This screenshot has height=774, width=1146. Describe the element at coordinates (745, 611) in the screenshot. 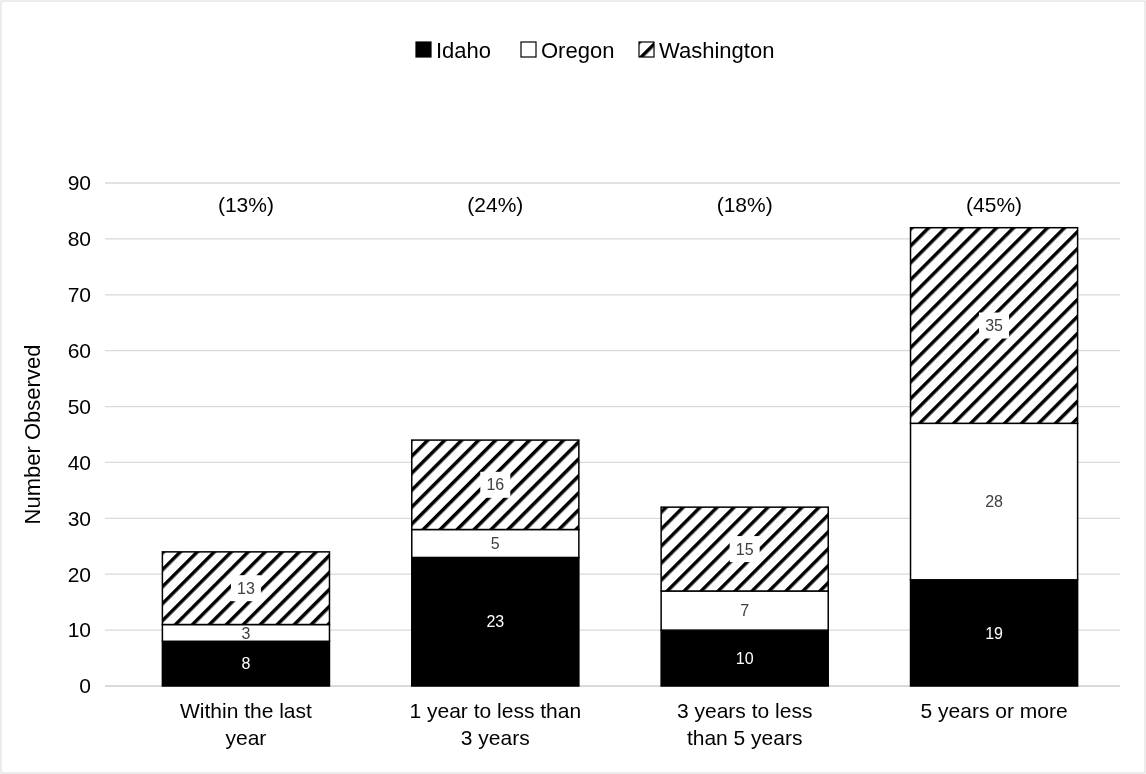

I see `data-label: 7` at that location.